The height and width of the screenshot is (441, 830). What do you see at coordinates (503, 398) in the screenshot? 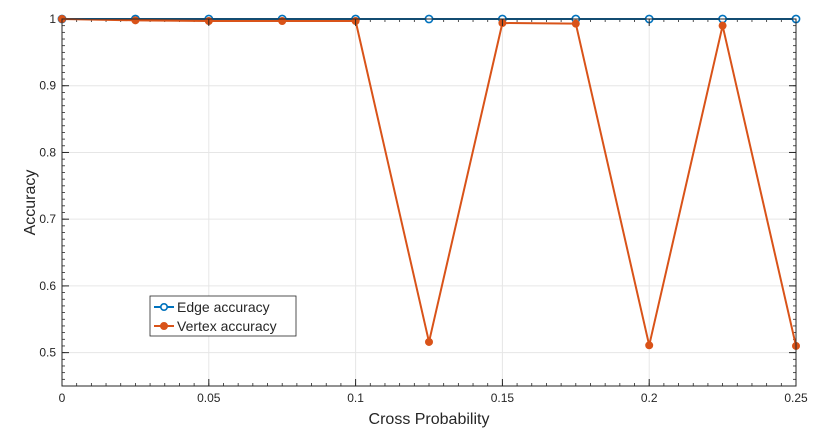
I see `x-tick-label: 0.15` at bounding box center [503, 398].